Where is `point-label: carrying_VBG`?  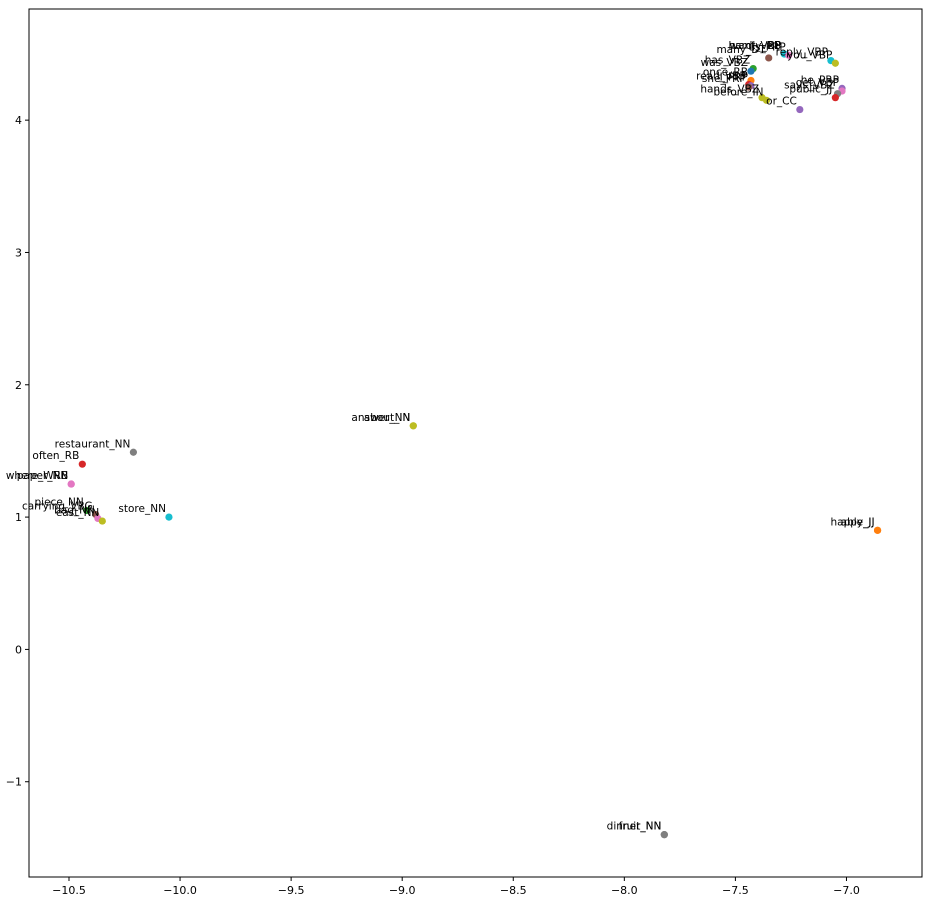
point-label: carrying_VBG is located at coordinates (57, 506).